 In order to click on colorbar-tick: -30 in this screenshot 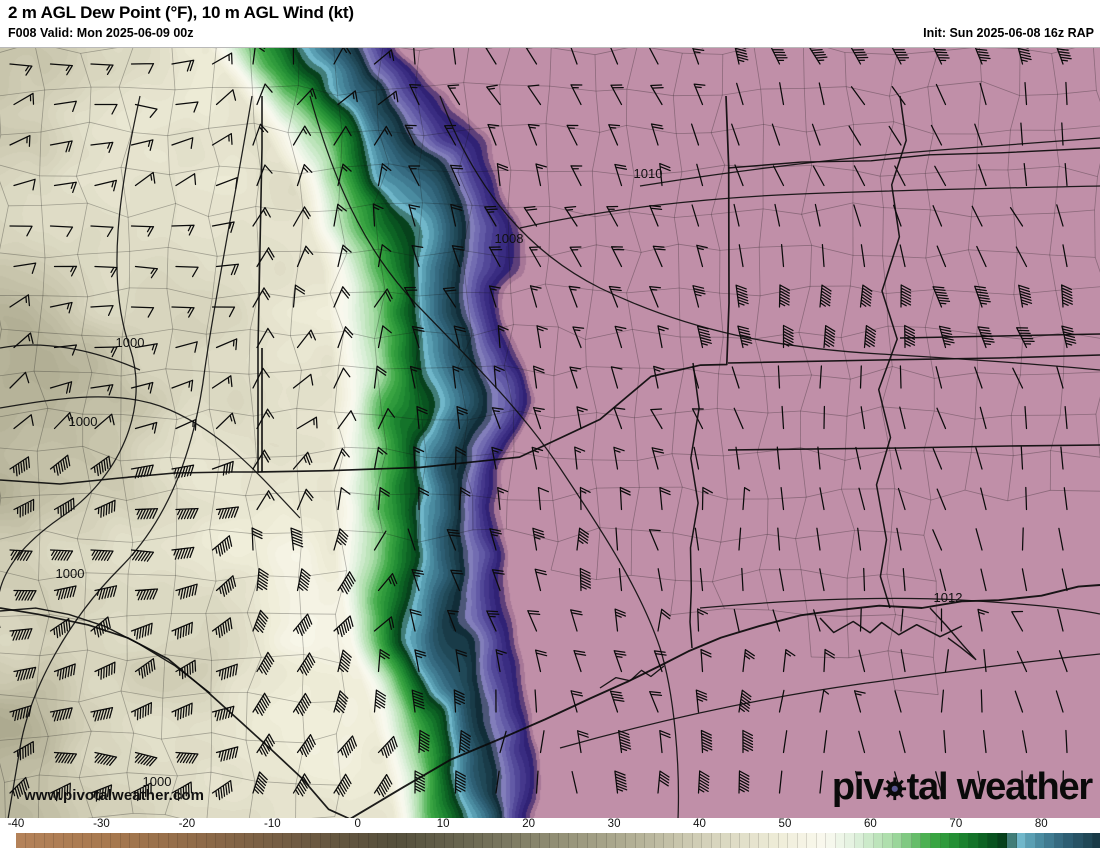, I will do `click(101, 824)`.